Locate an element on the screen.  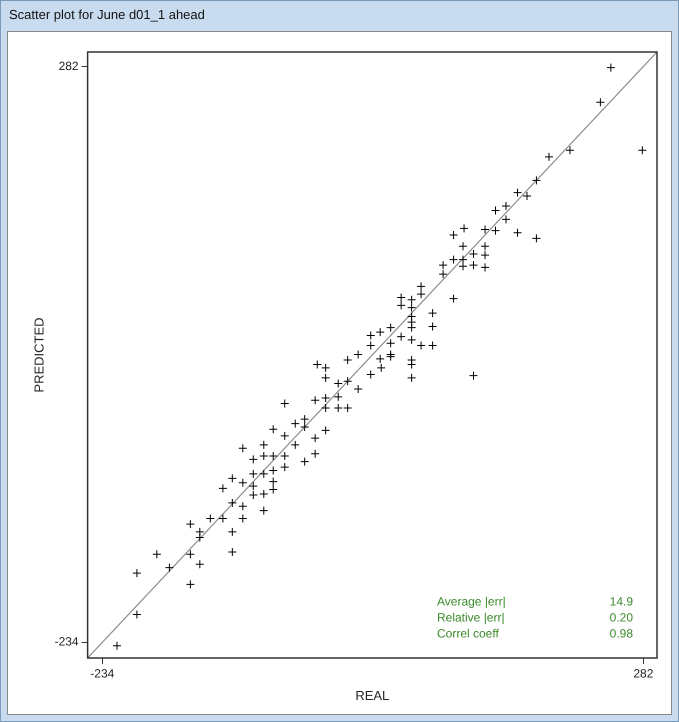
chart-title: Scatter plot for June d01_1 ahead is located at coordinates (107, 15).